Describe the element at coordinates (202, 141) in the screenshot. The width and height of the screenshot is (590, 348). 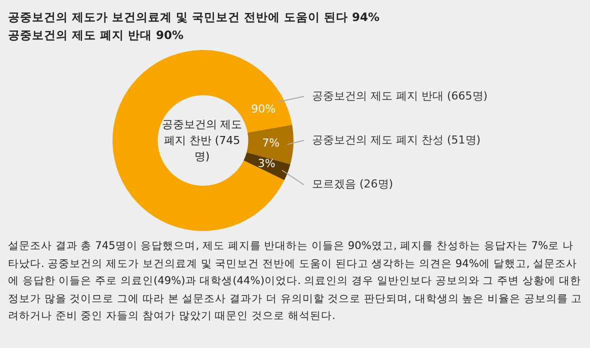
I see `text: 공중보건의 제도 폐지 찬반 (745명)` at that location.